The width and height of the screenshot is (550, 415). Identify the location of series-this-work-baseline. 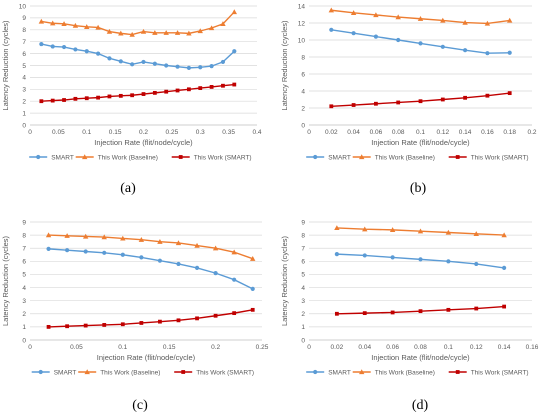
(137, 23).